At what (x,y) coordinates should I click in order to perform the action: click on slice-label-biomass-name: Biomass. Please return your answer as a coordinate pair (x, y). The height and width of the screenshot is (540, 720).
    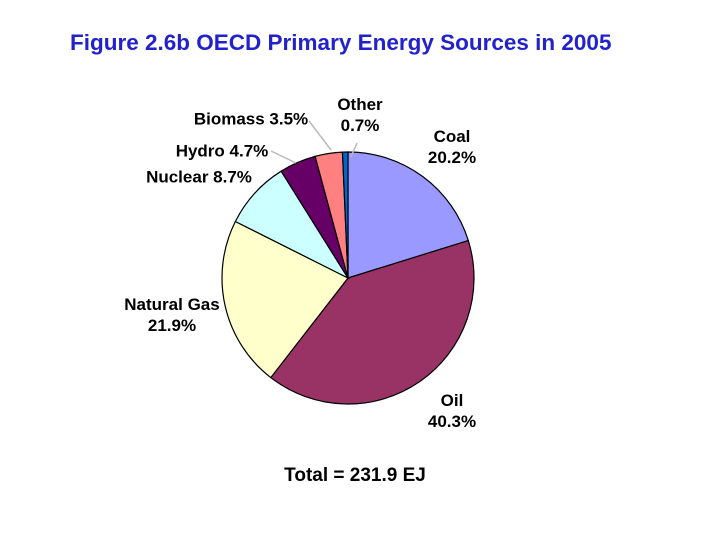
    Looking at the image, I should click on (229, 119).